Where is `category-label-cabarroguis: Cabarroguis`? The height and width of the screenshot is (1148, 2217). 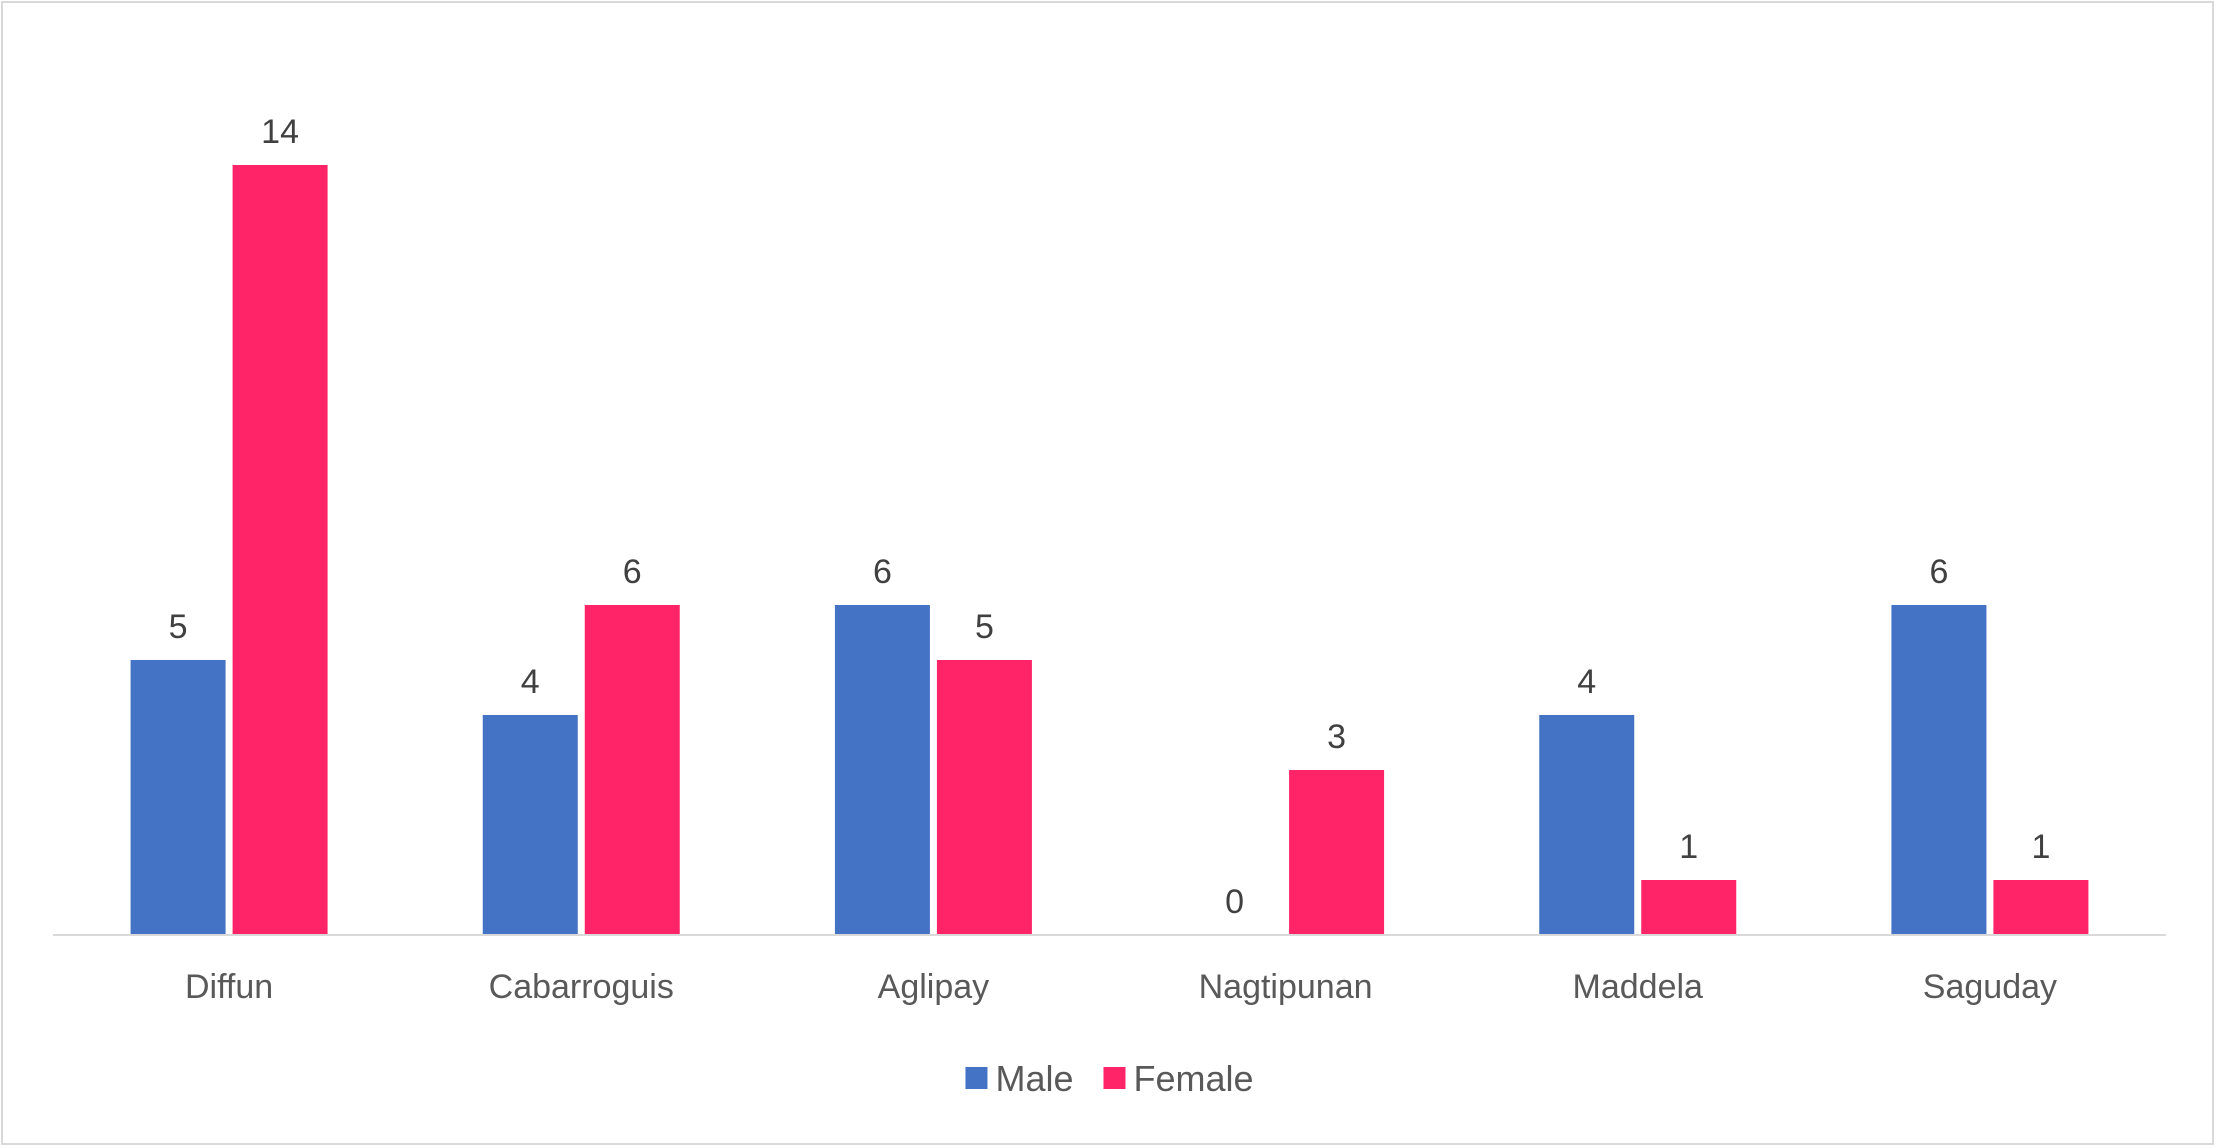
category-label-cabarroguis: Cabarroguis is located at coordinates (581, 987).